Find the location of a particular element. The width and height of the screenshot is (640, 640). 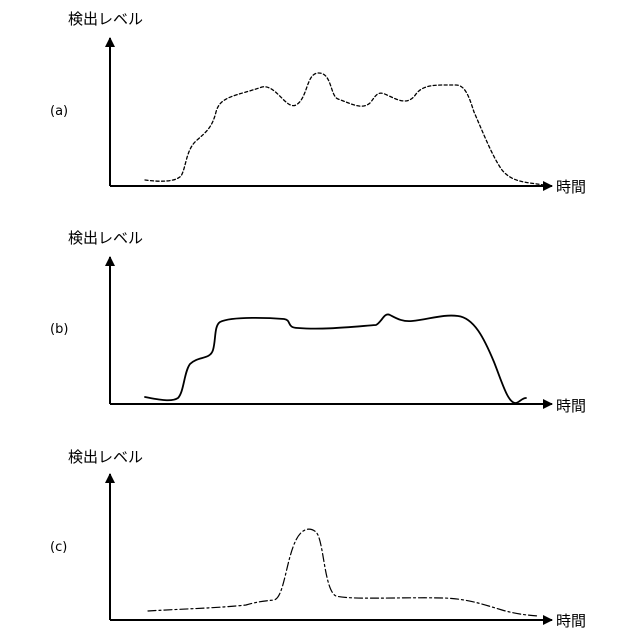

panel-b-y-axis-label: 検出レベル is located at coordinates (105, 238).